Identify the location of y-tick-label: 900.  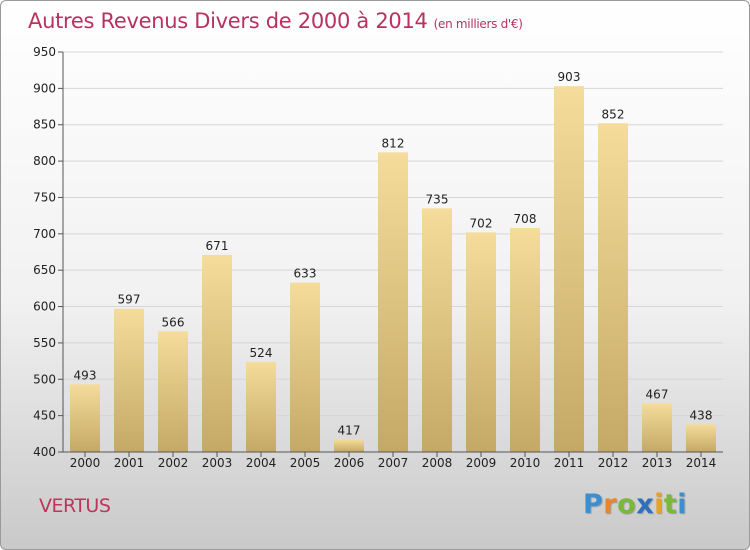
(44, 88).